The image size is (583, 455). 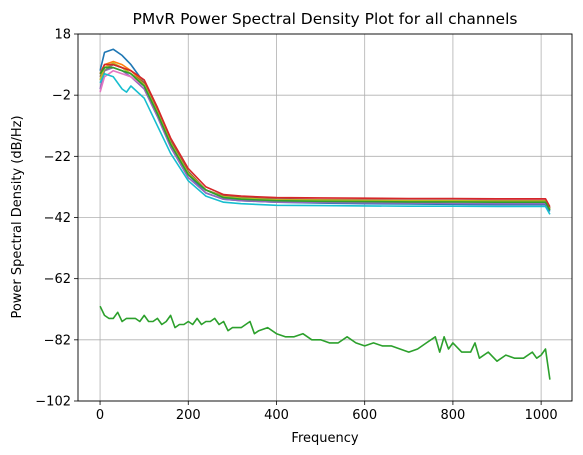 I want to click on y-tick-label: −82, so click(x=57, y=340).